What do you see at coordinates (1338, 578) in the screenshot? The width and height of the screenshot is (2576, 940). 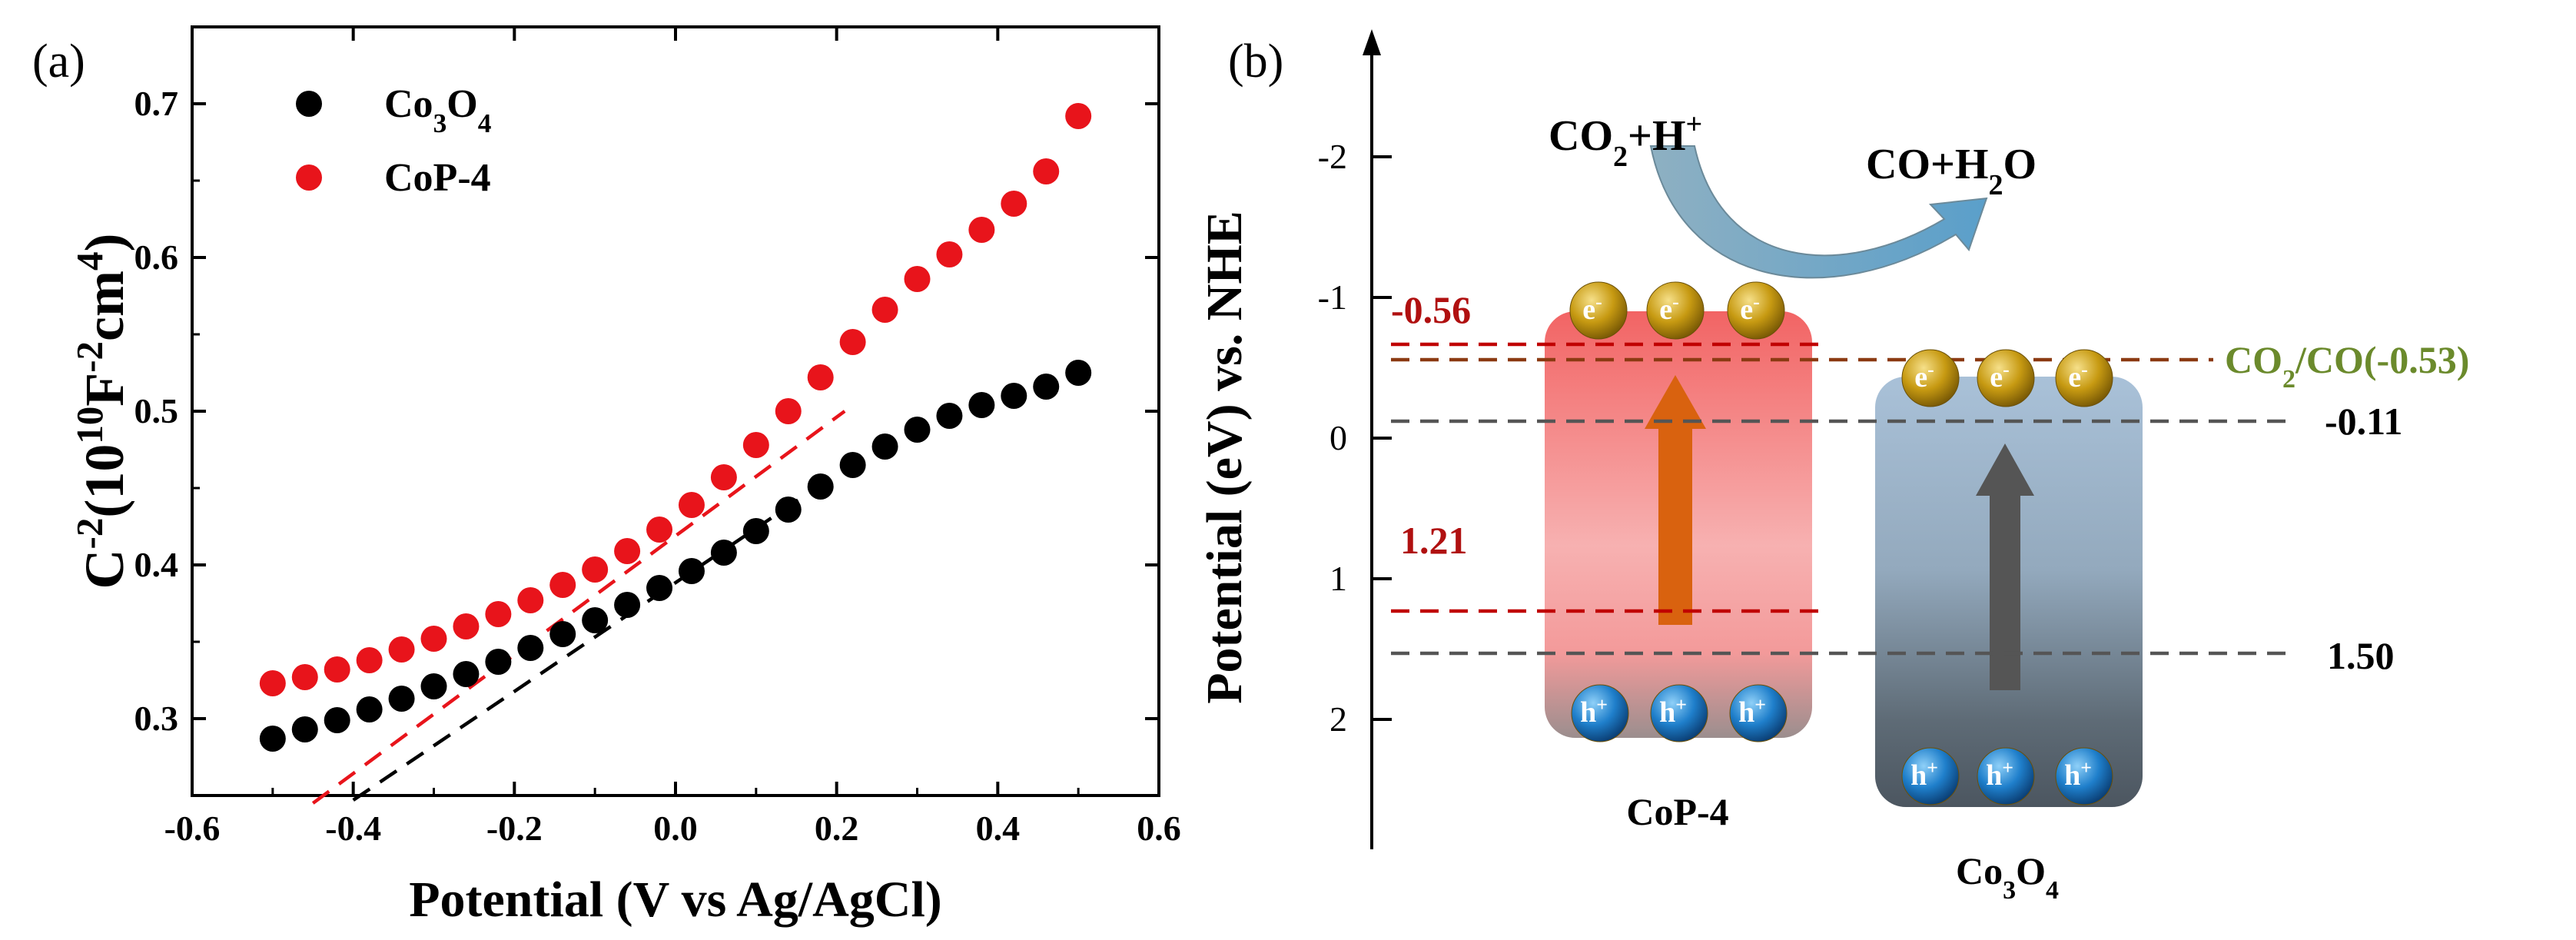 I see `y-tick-label: 1` at bounding box center [1338, 578].